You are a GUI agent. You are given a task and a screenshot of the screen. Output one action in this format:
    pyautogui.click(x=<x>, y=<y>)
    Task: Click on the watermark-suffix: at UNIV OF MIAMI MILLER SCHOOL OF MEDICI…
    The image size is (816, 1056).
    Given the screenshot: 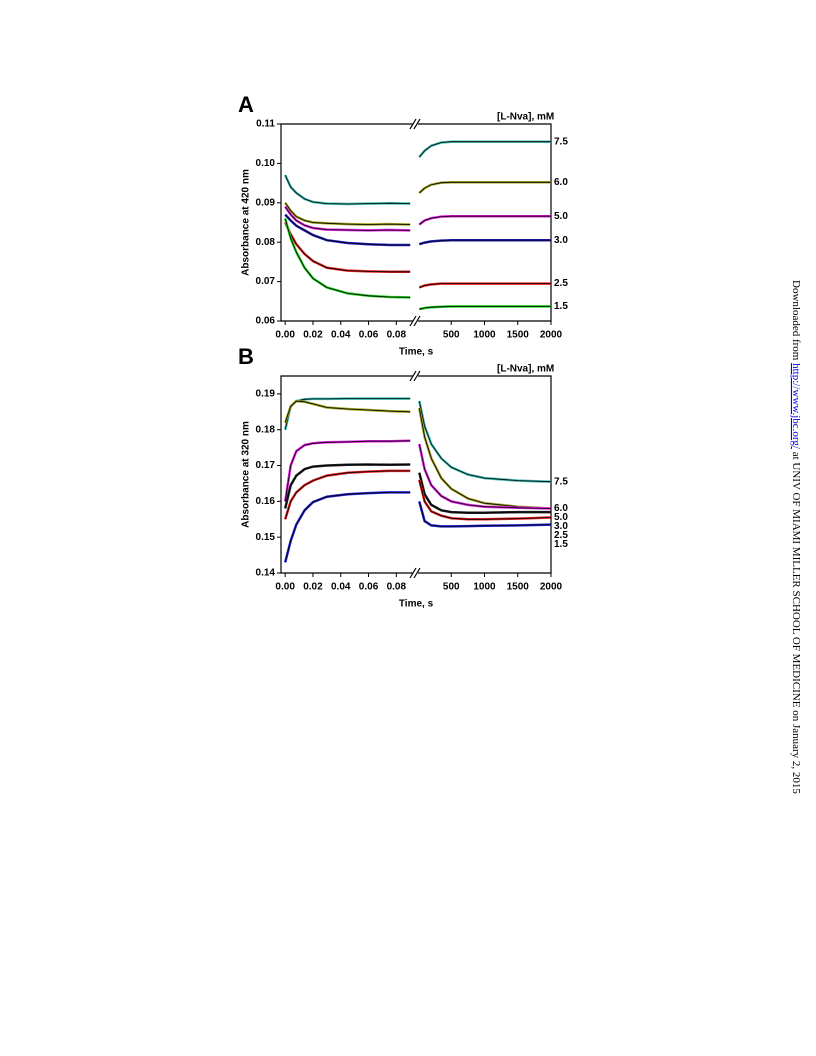 What is the action you would take?
    pyautogui.click(x=796, y=621)
    